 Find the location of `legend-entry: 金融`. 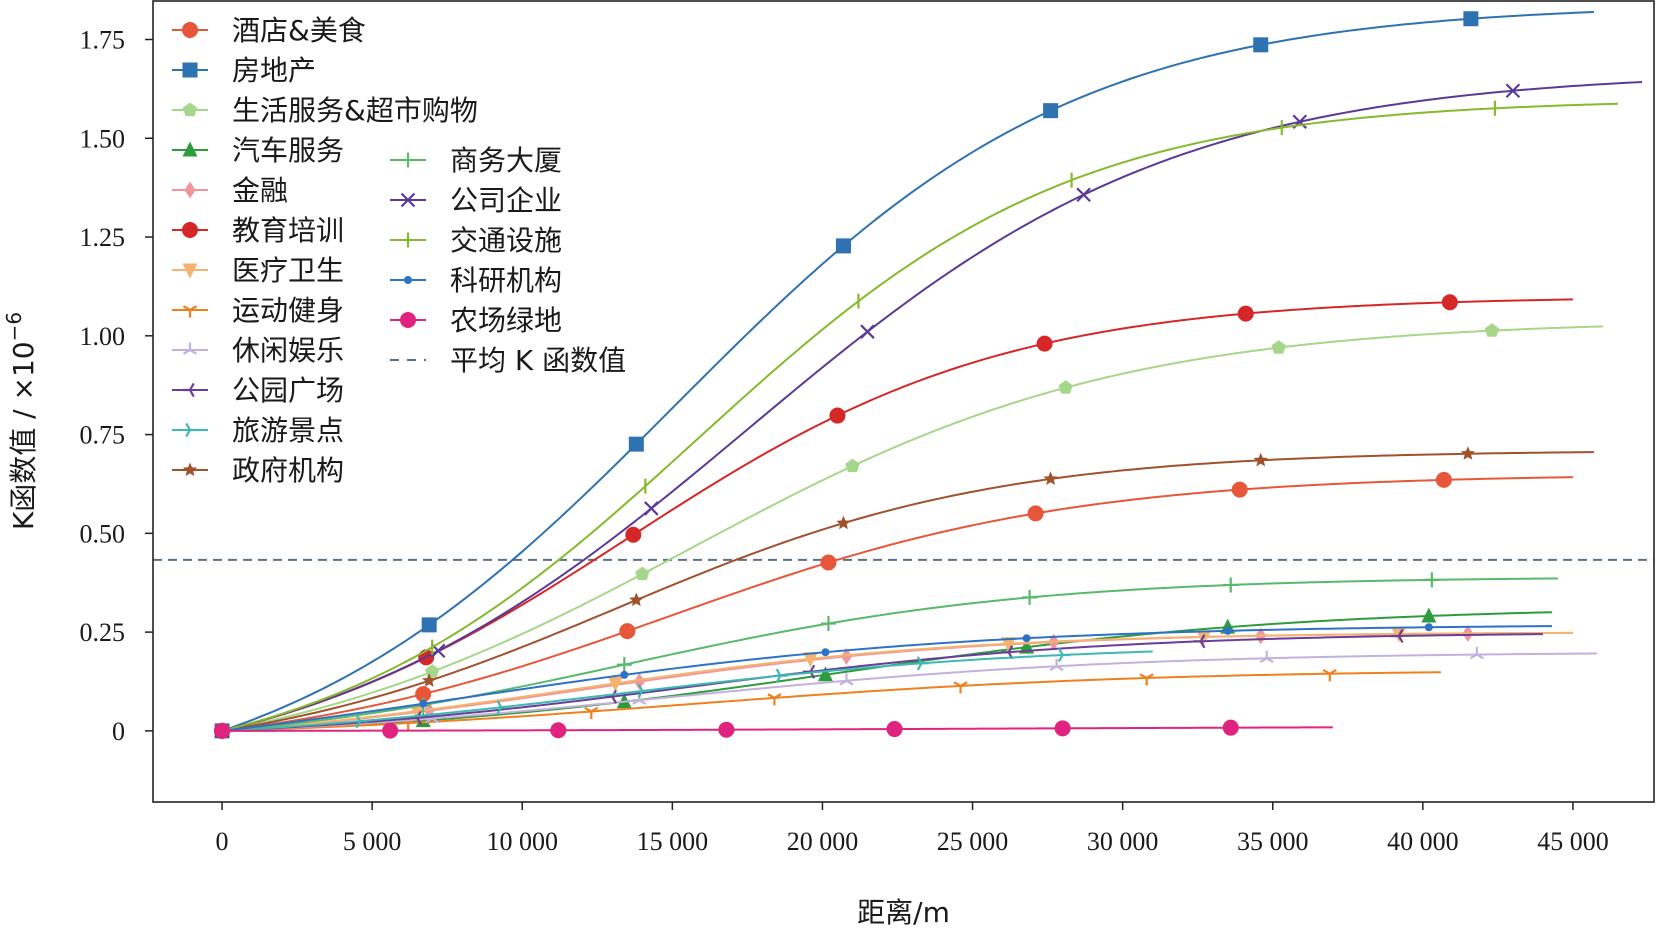

legend-entry: 金融 is located at coordinates (230, 190).